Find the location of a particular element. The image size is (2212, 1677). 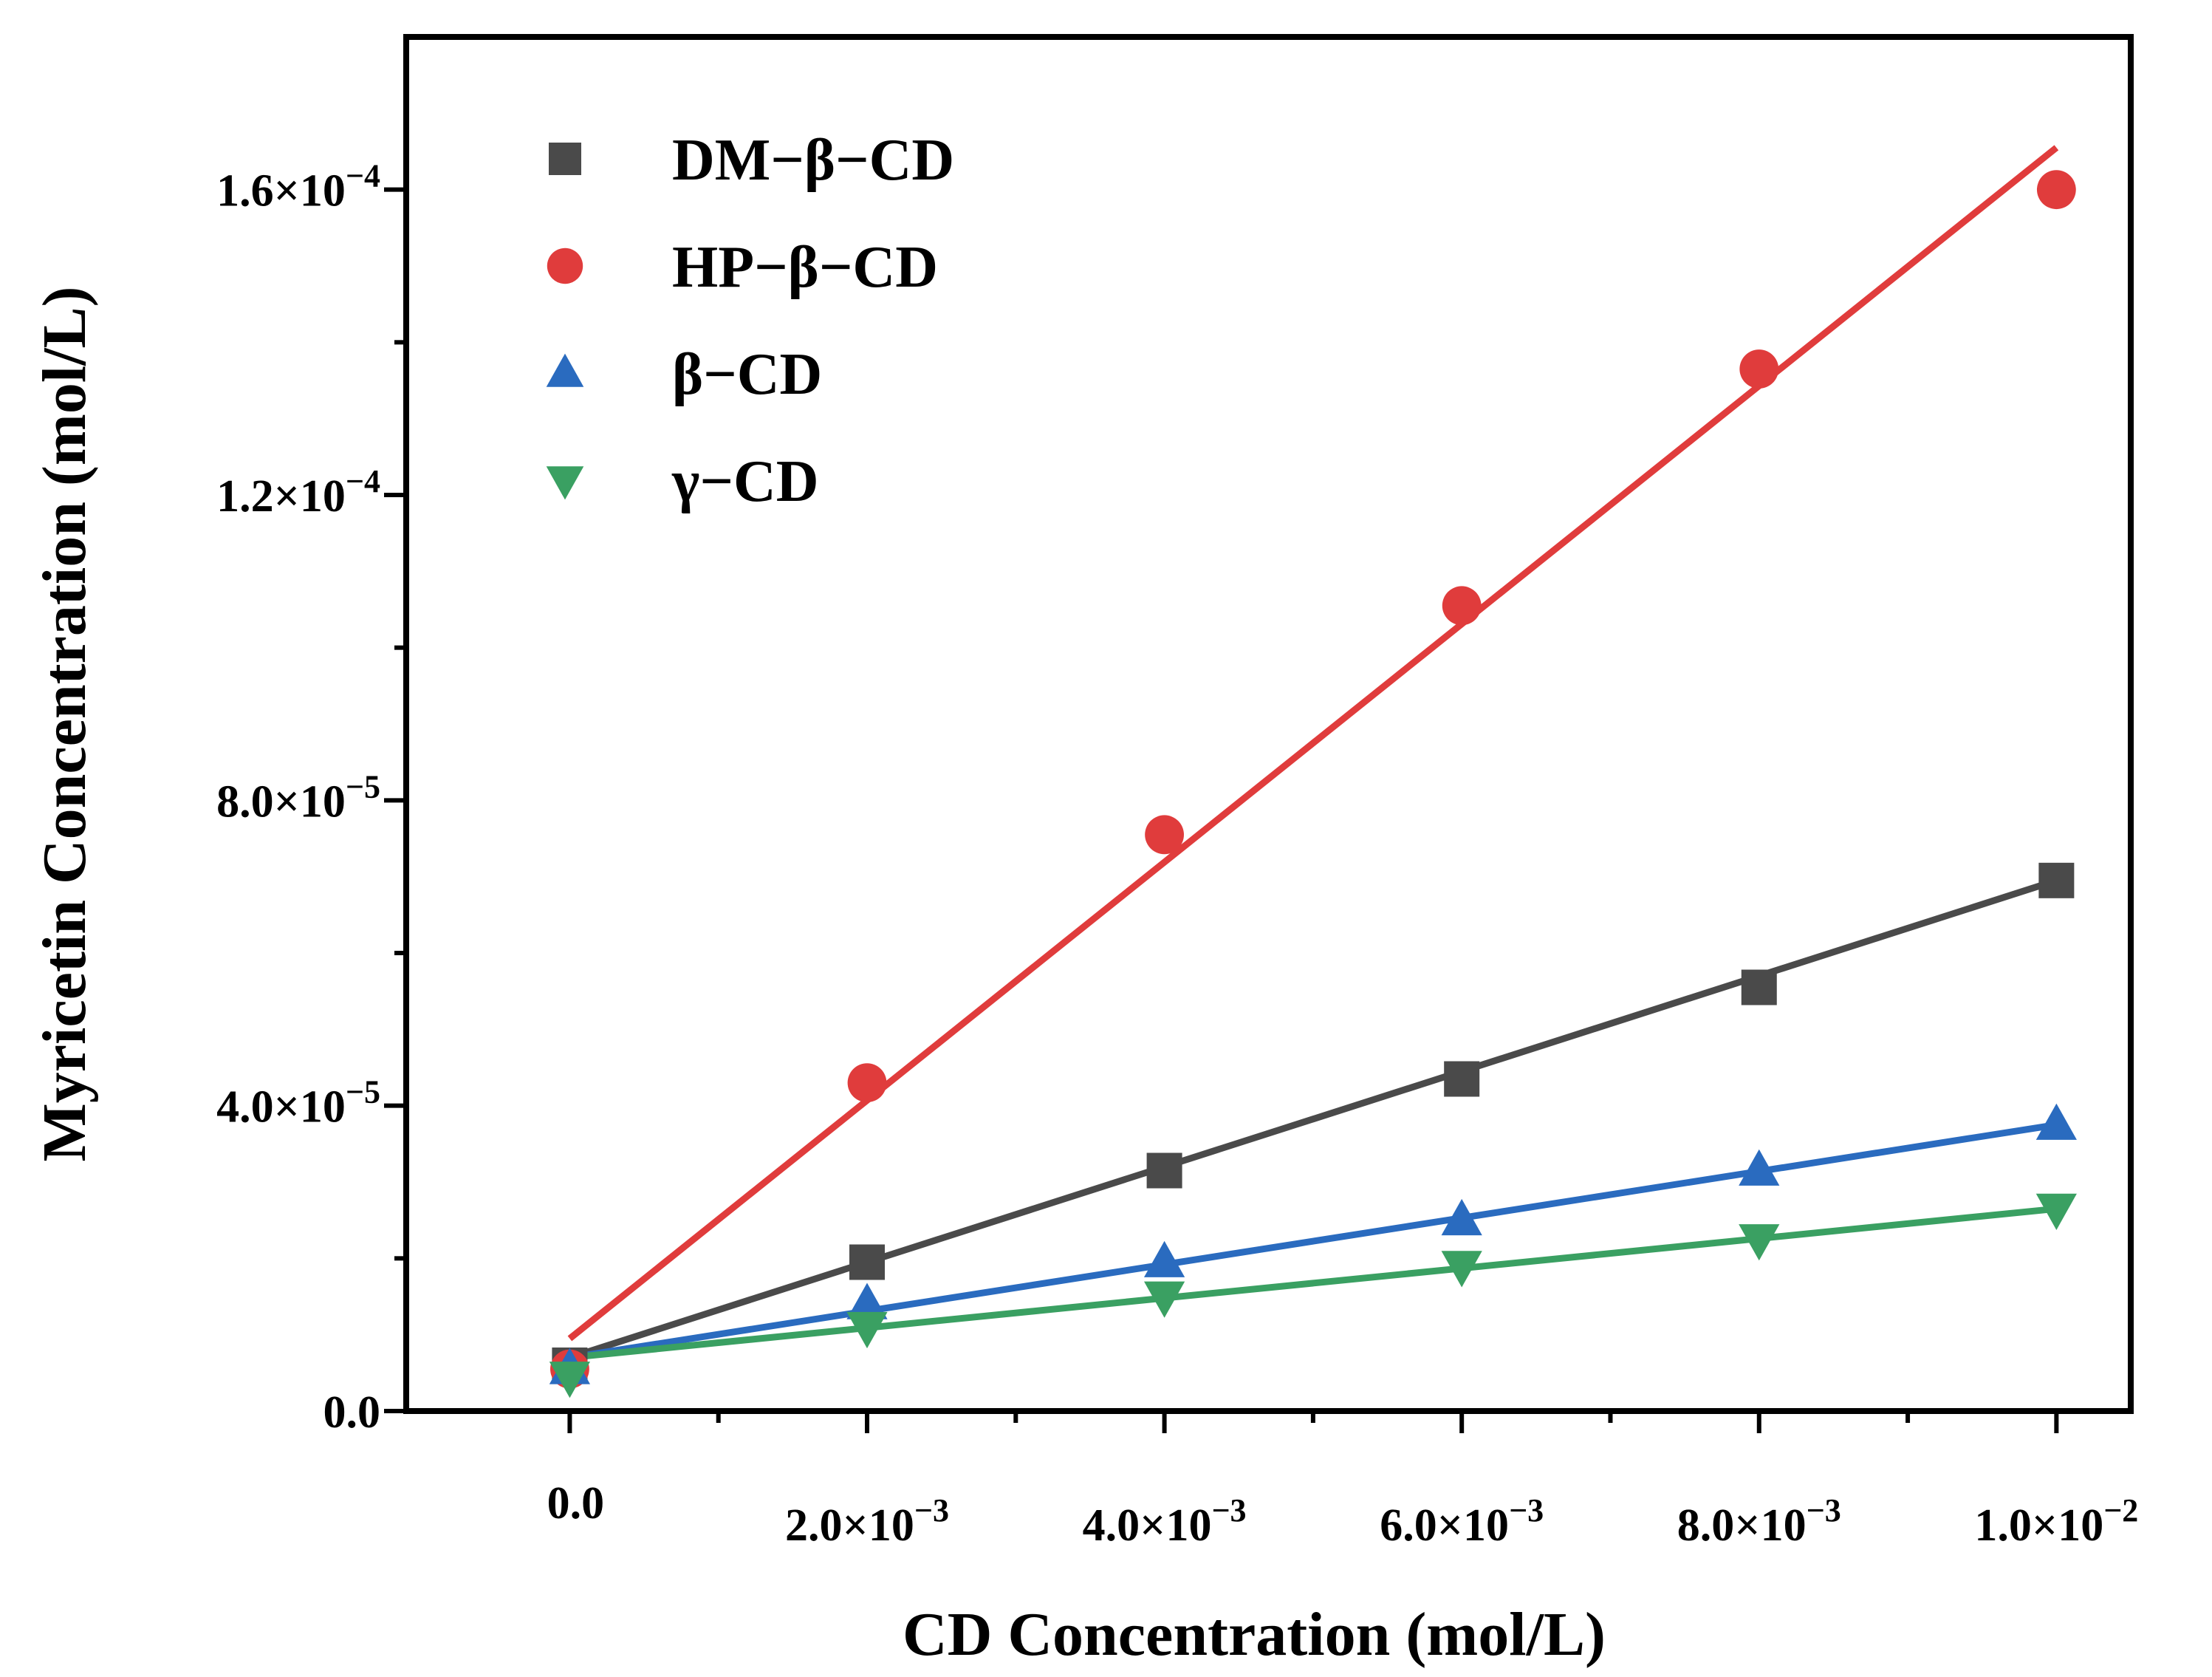

x-tick-label: 2.0×10⁻³ is located at coordinates (867, 1521).